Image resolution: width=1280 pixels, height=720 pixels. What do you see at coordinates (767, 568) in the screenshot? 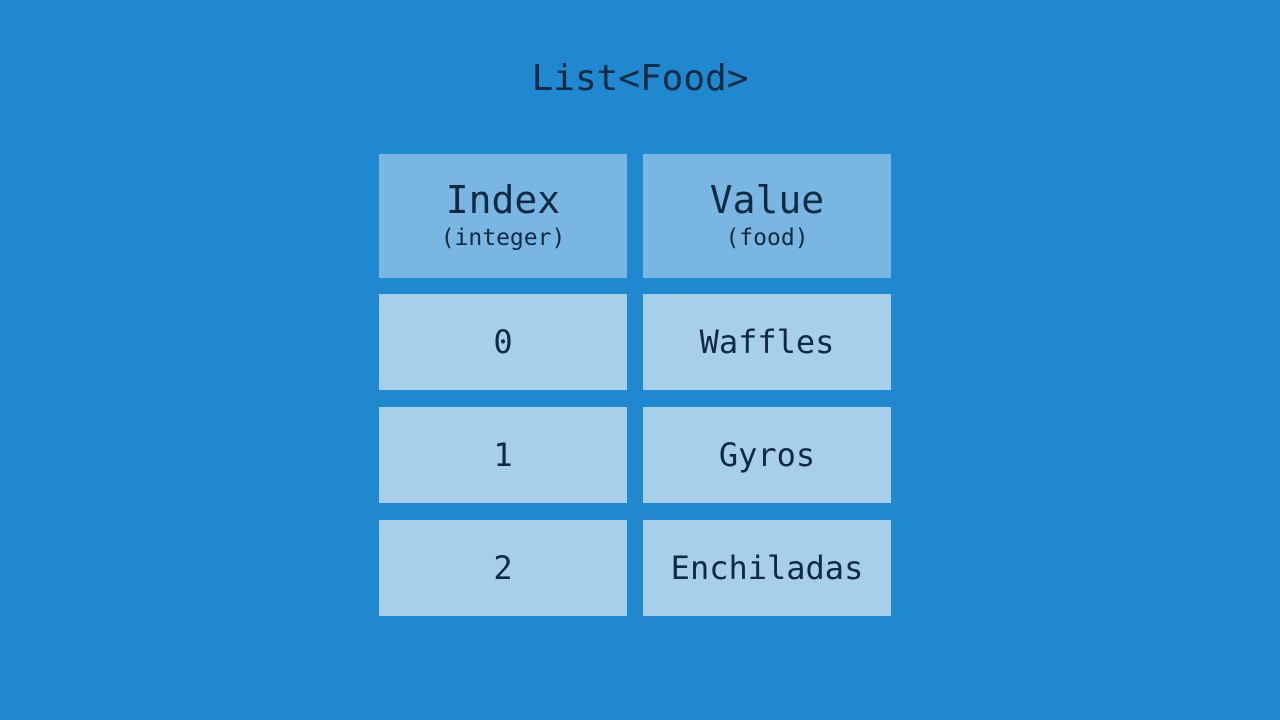
I see `value-cell: Enchiladas` at bounding box center [767, 568].